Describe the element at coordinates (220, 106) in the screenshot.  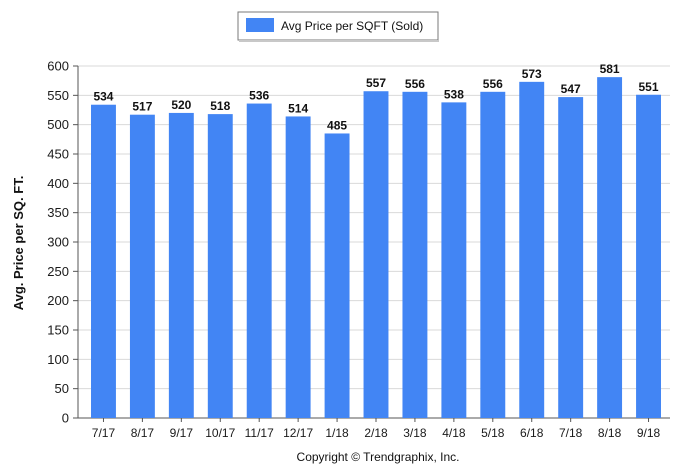
I see `data-label: 518` at that location.